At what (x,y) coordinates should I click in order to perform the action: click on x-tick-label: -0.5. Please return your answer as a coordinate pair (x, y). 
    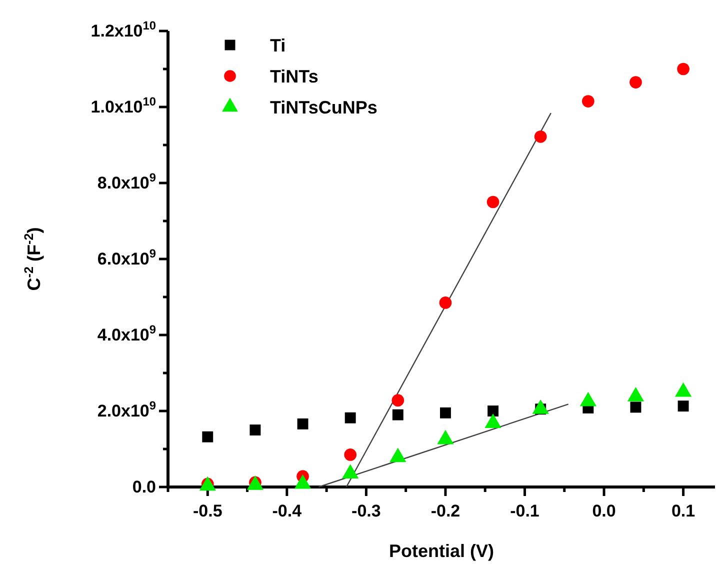
    Looking at the image, I should click on (207, 510).